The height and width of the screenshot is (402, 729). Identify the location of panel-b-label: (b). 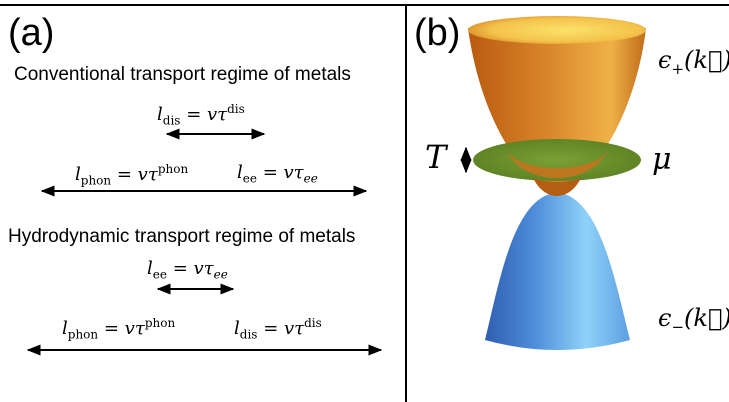
(437, 33).